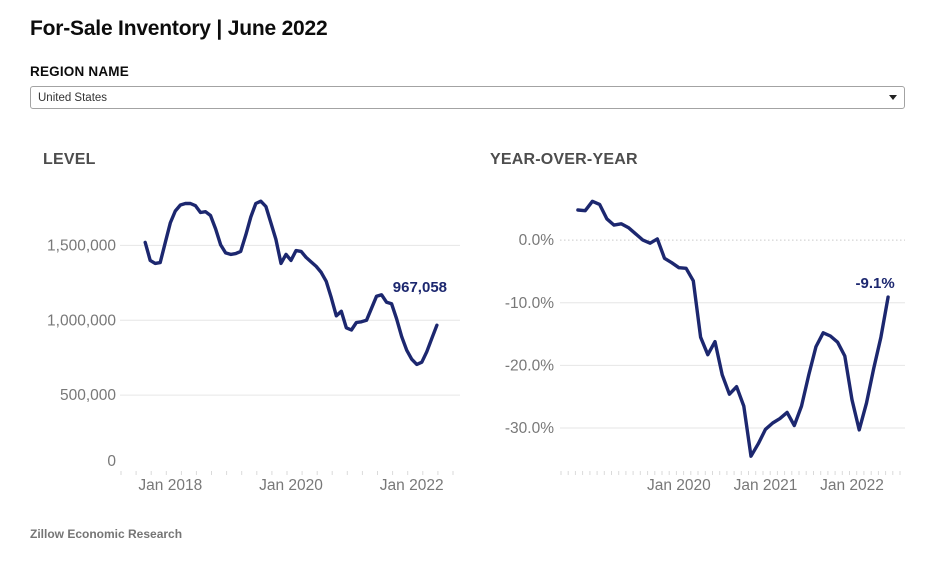 The image size is (932, 561). I want to click on svg-text: 967,058, so click(420, 287).